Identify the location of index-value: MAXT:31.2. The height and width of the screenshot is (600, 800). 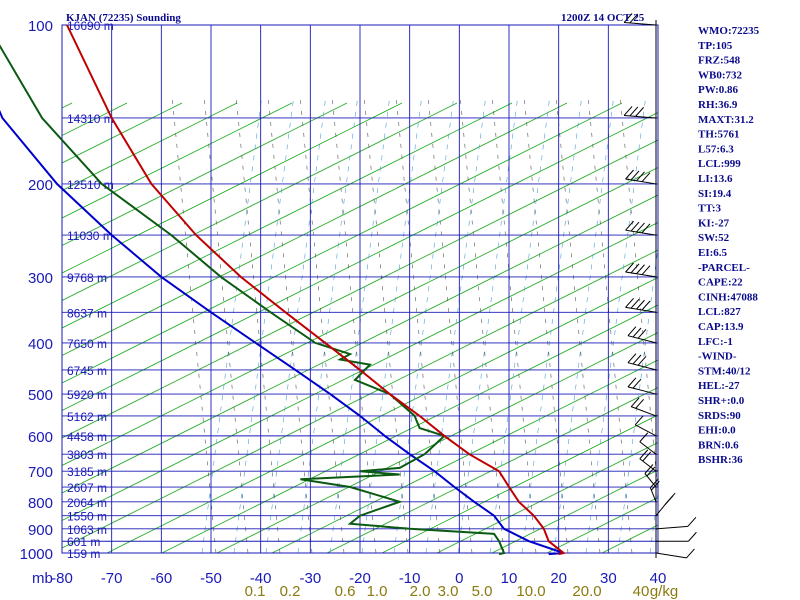
(726, 120).